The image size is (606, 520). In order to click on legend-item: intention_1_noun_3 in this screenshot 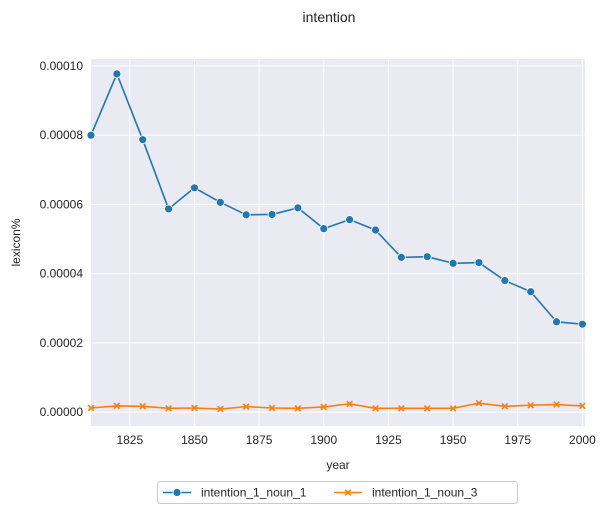, I will do `click(406, 493)`.